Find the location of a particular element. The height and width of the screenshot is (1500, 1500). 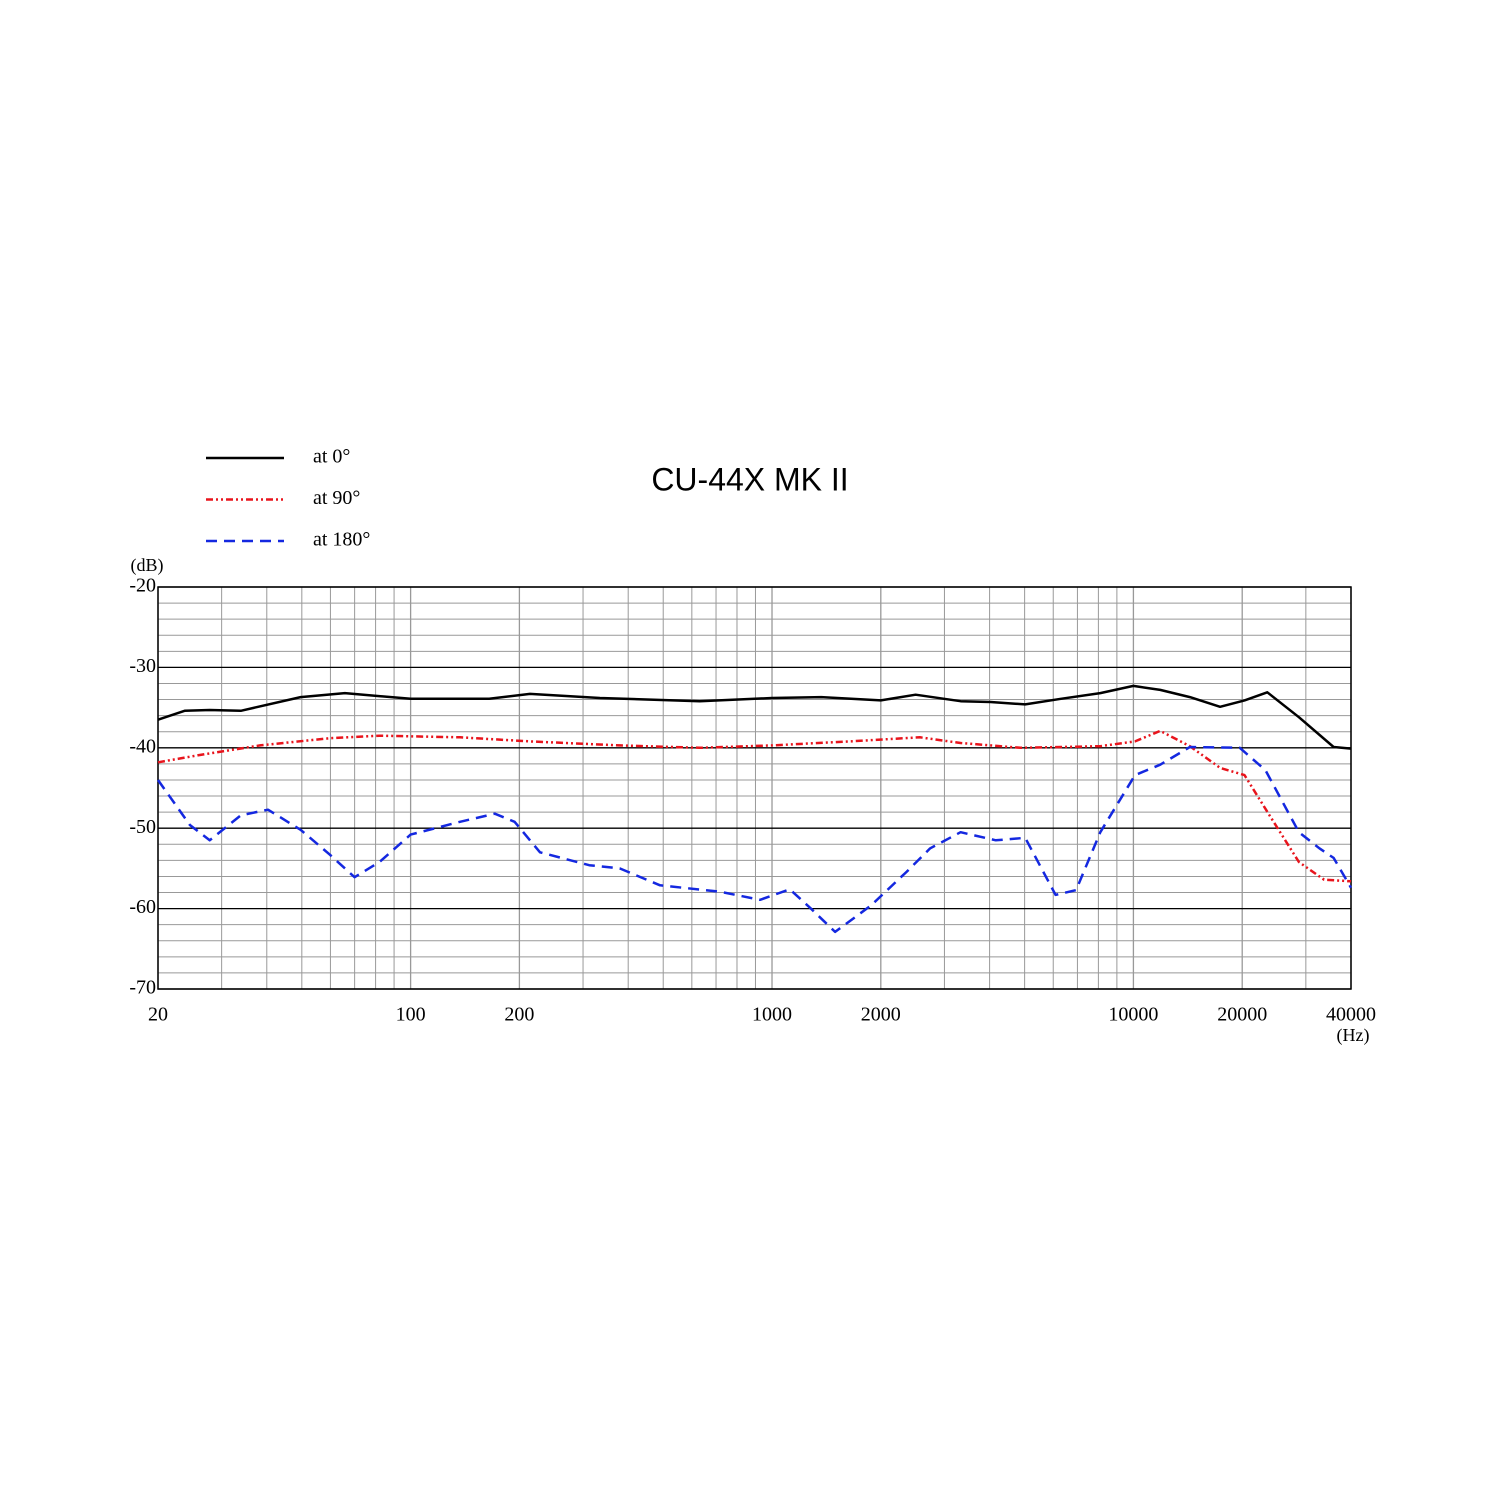

x-tick-label: 1000 is located at coordinates (772, 1015).